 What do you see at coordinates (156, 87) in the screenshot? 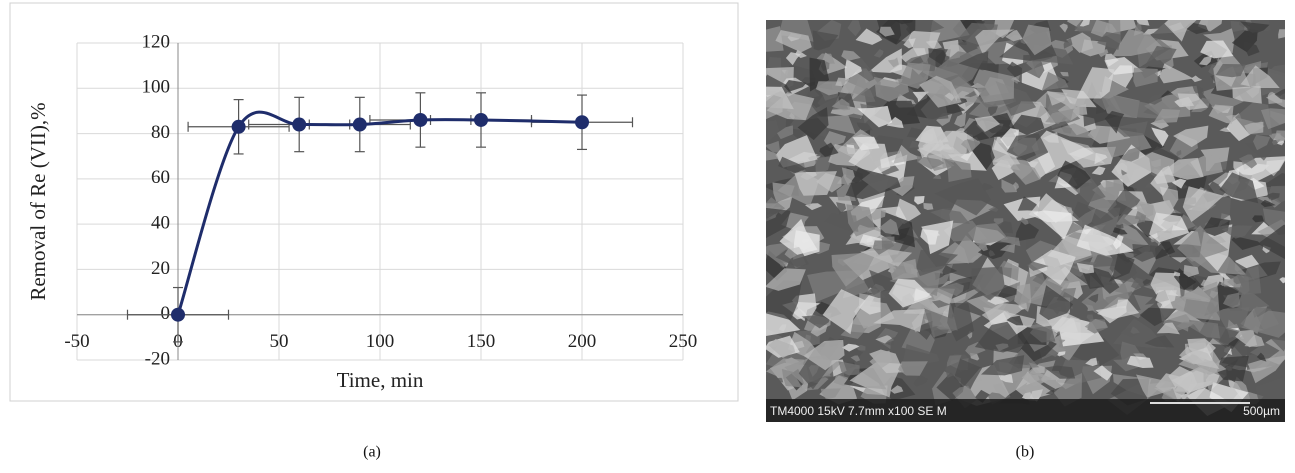
I see `y-tick-label: 100` at bounding box center [156, 87].